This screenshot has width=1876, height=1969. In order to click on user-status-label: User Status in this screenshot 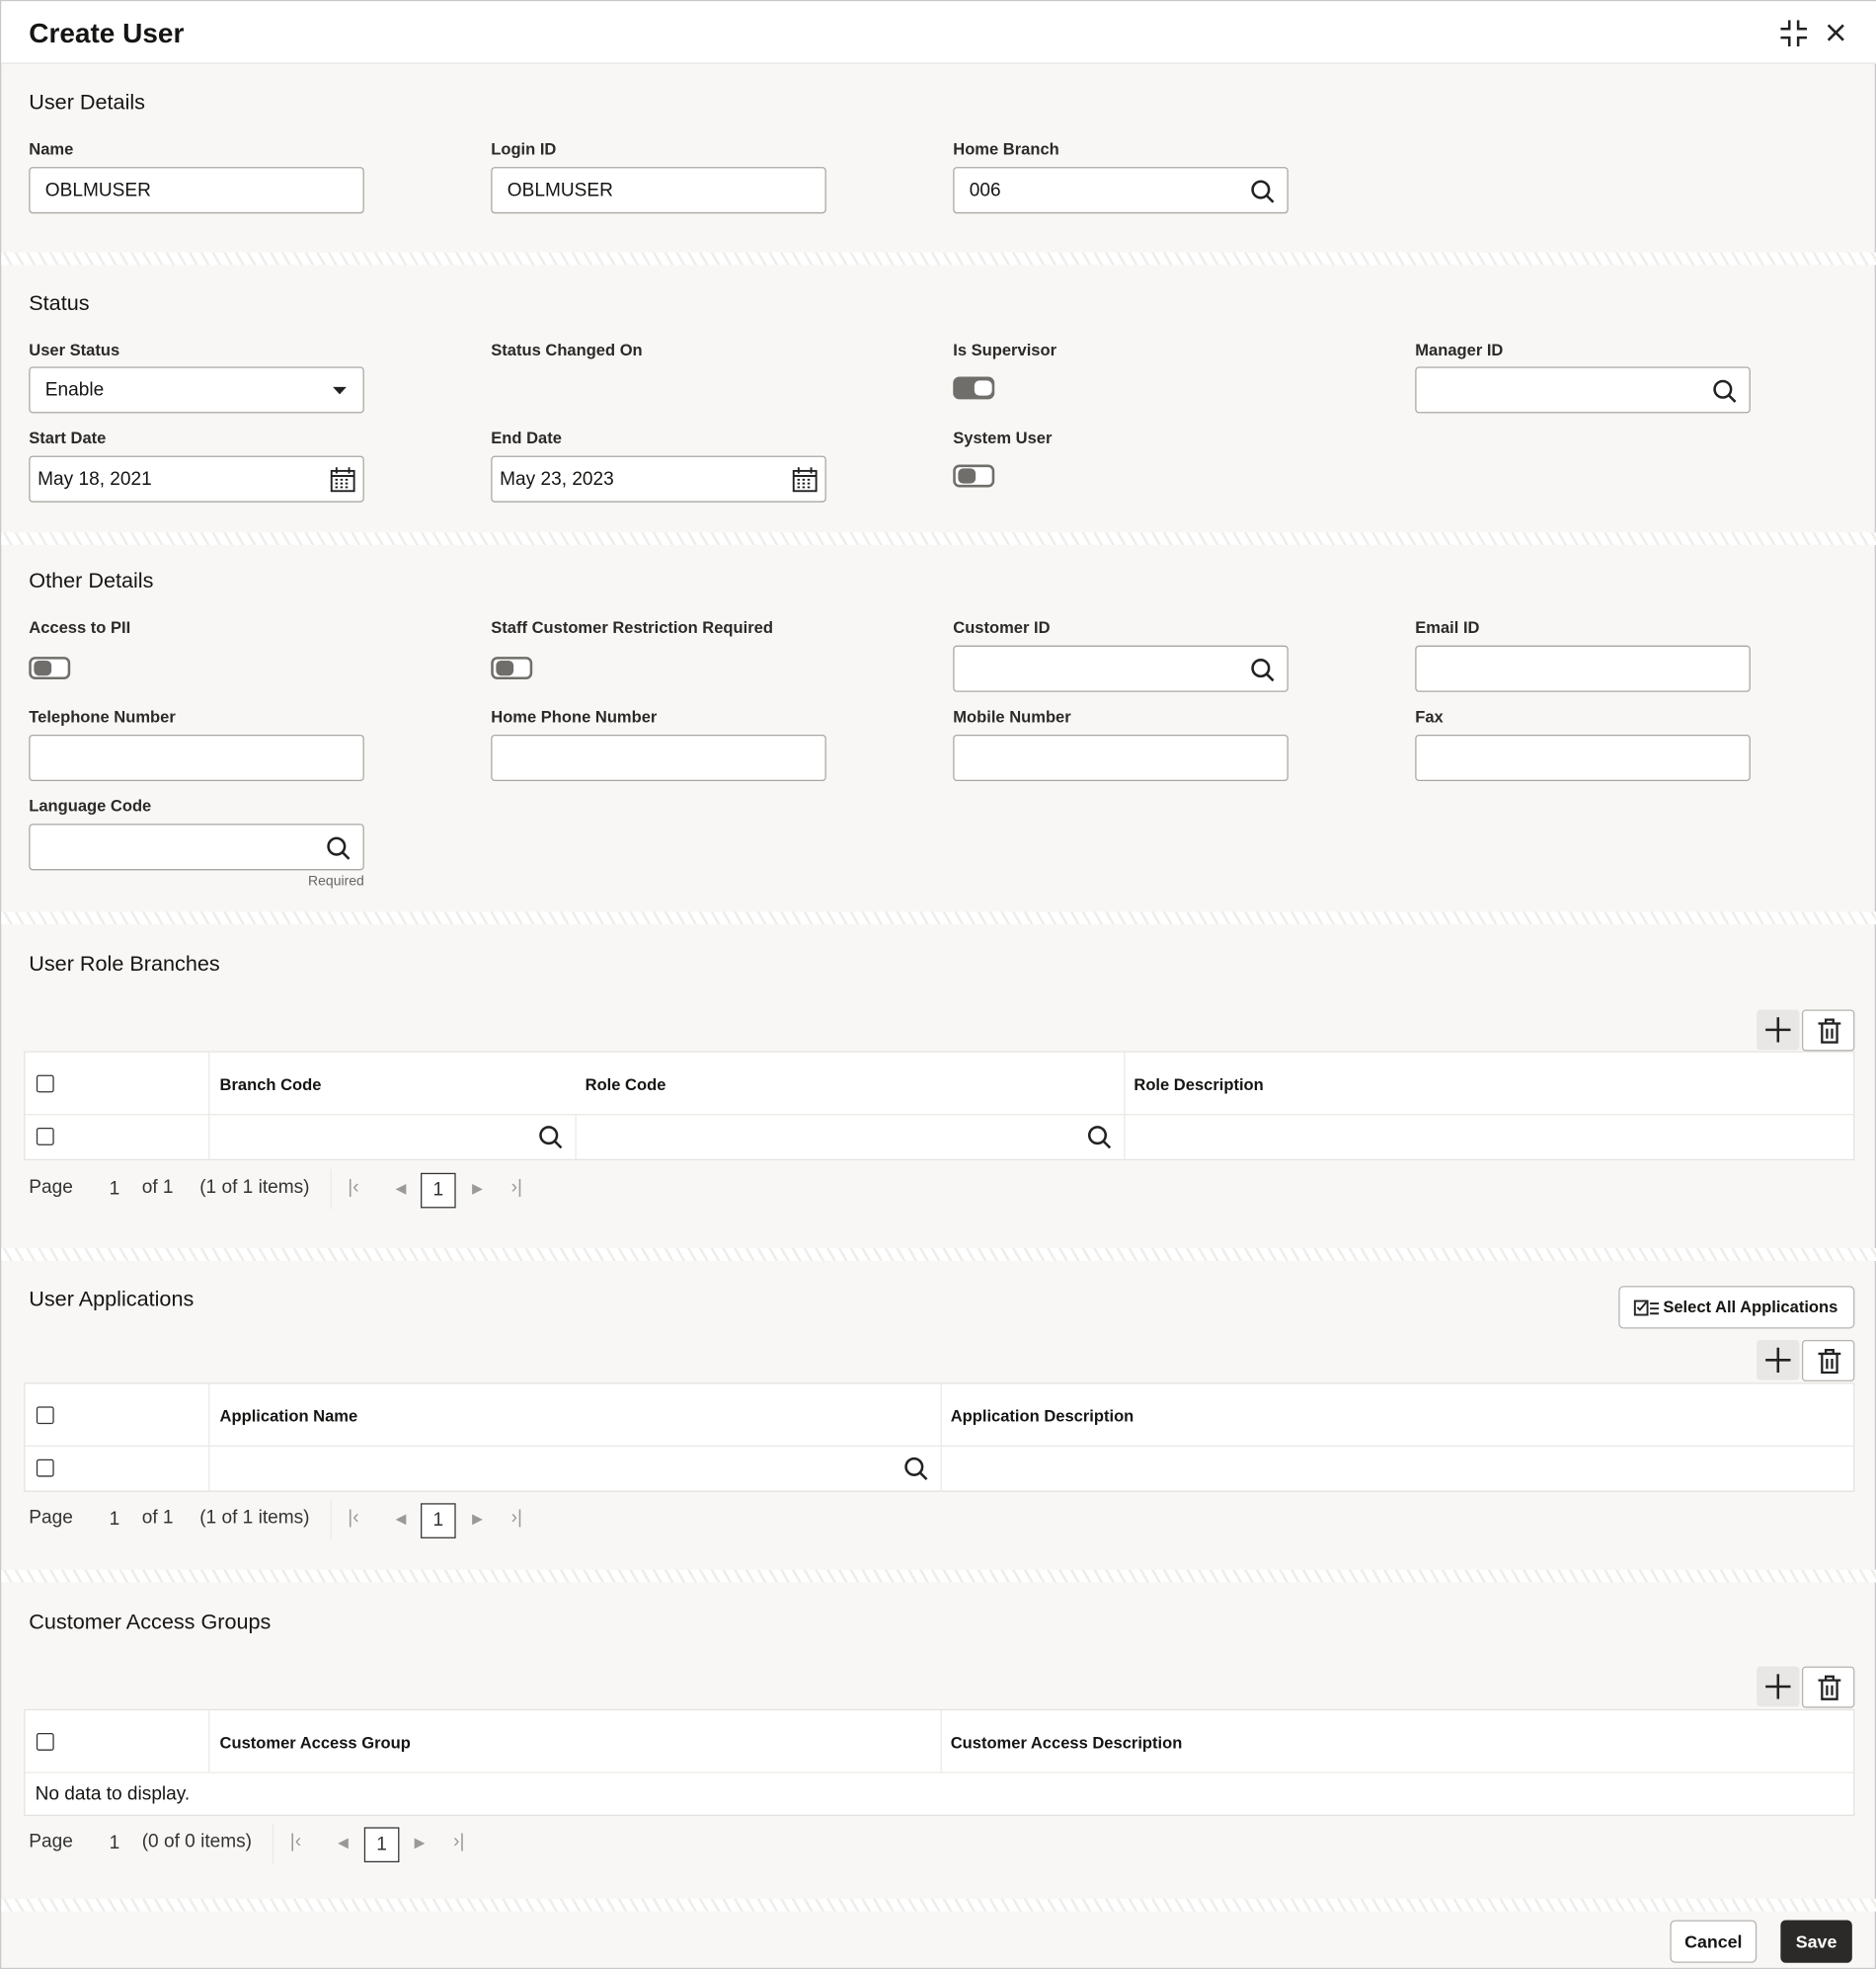, I will do `click(75, 349)`.